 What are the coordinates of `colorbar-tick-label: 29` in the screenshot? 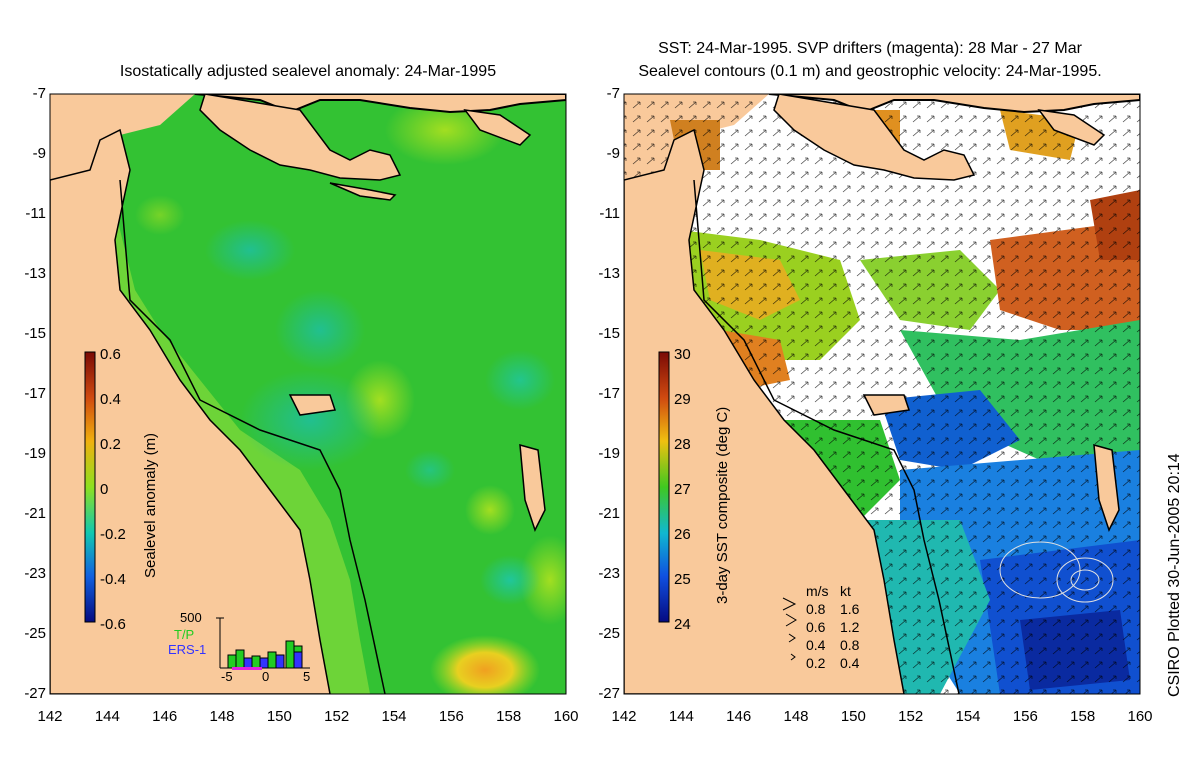 It's located at (682, 399).